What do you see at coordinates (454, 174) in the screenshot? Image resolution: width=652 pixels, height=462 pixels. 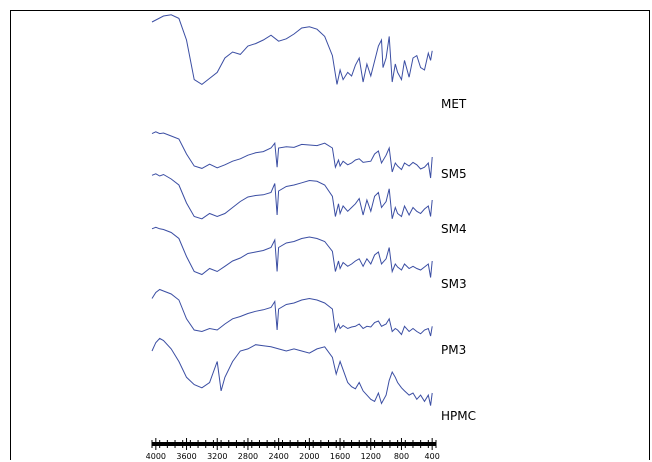 I see `series-label-sm5: SM5` at bounding box center [454, 174].